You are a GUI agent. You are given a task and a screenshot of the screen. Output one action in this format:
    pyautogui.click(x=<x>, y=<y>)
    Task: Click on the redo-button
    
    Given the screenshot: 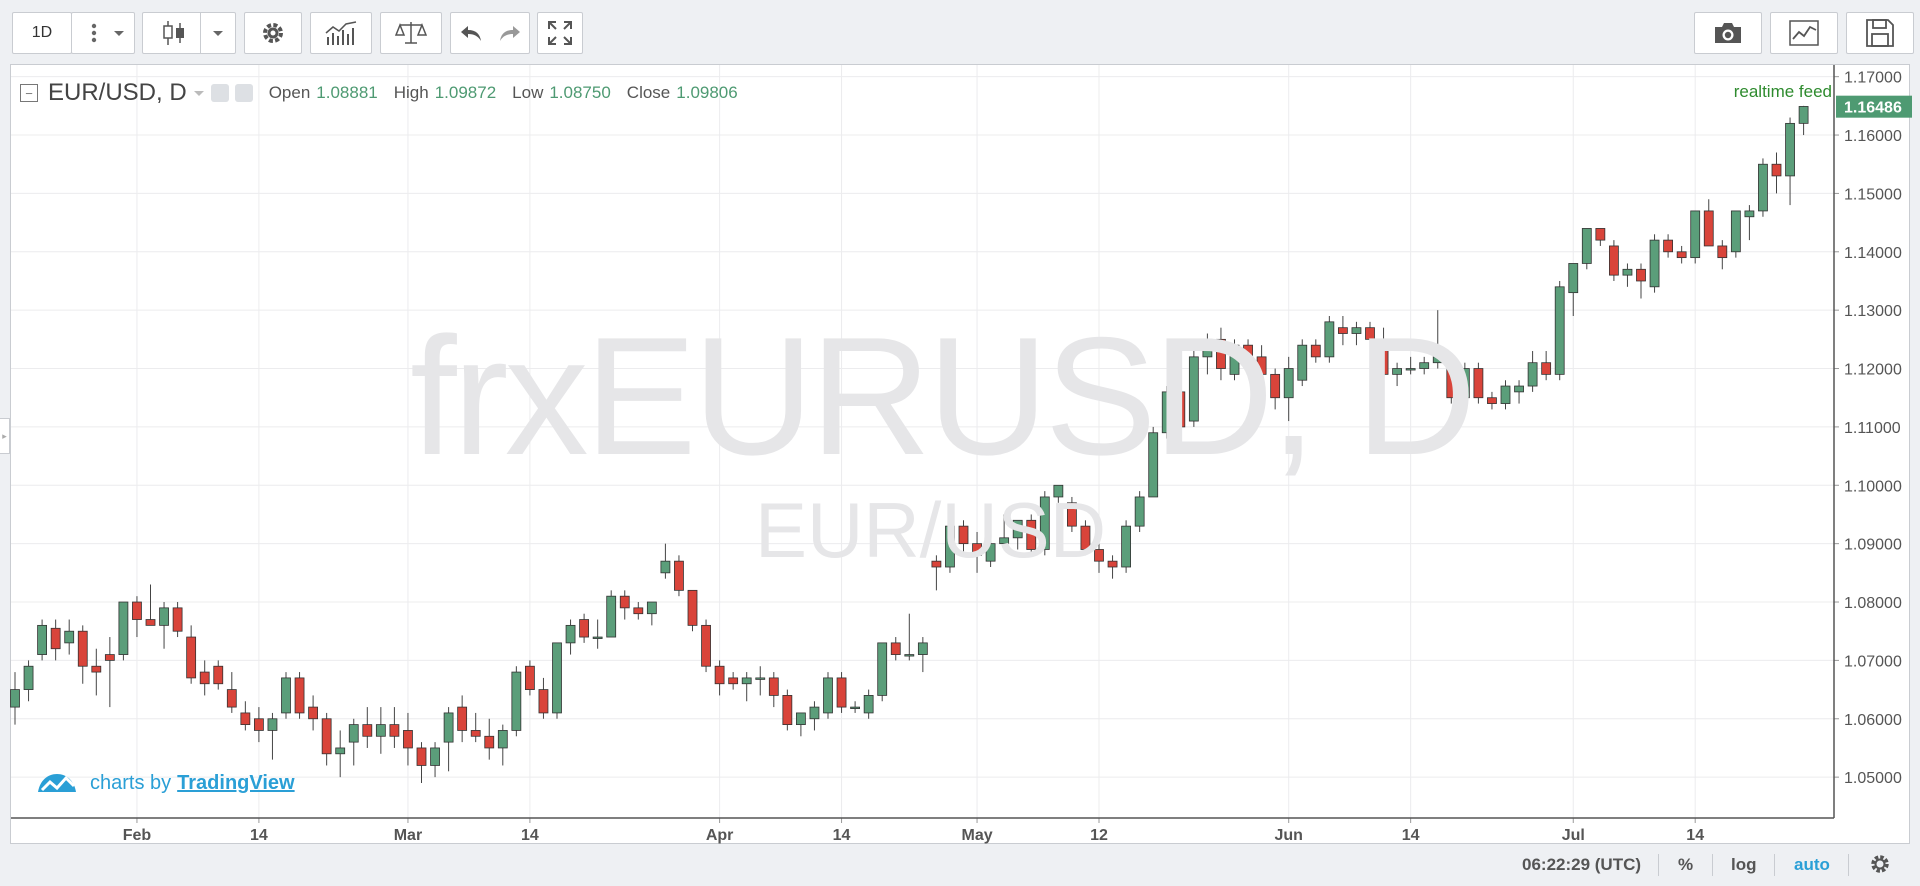 What is the action you would take?
    pyautogui.click(x=509, y=33)
    